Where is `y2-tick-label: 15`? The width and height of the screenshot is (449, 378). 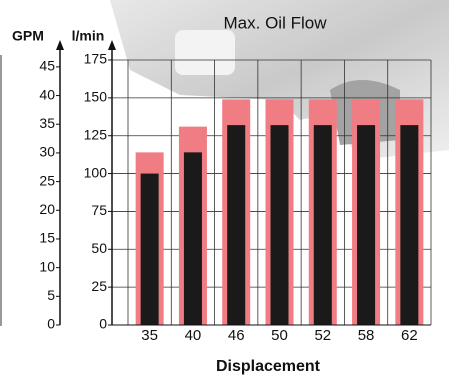
y2-tick-label: 15 is located at coordinates (47, 238).